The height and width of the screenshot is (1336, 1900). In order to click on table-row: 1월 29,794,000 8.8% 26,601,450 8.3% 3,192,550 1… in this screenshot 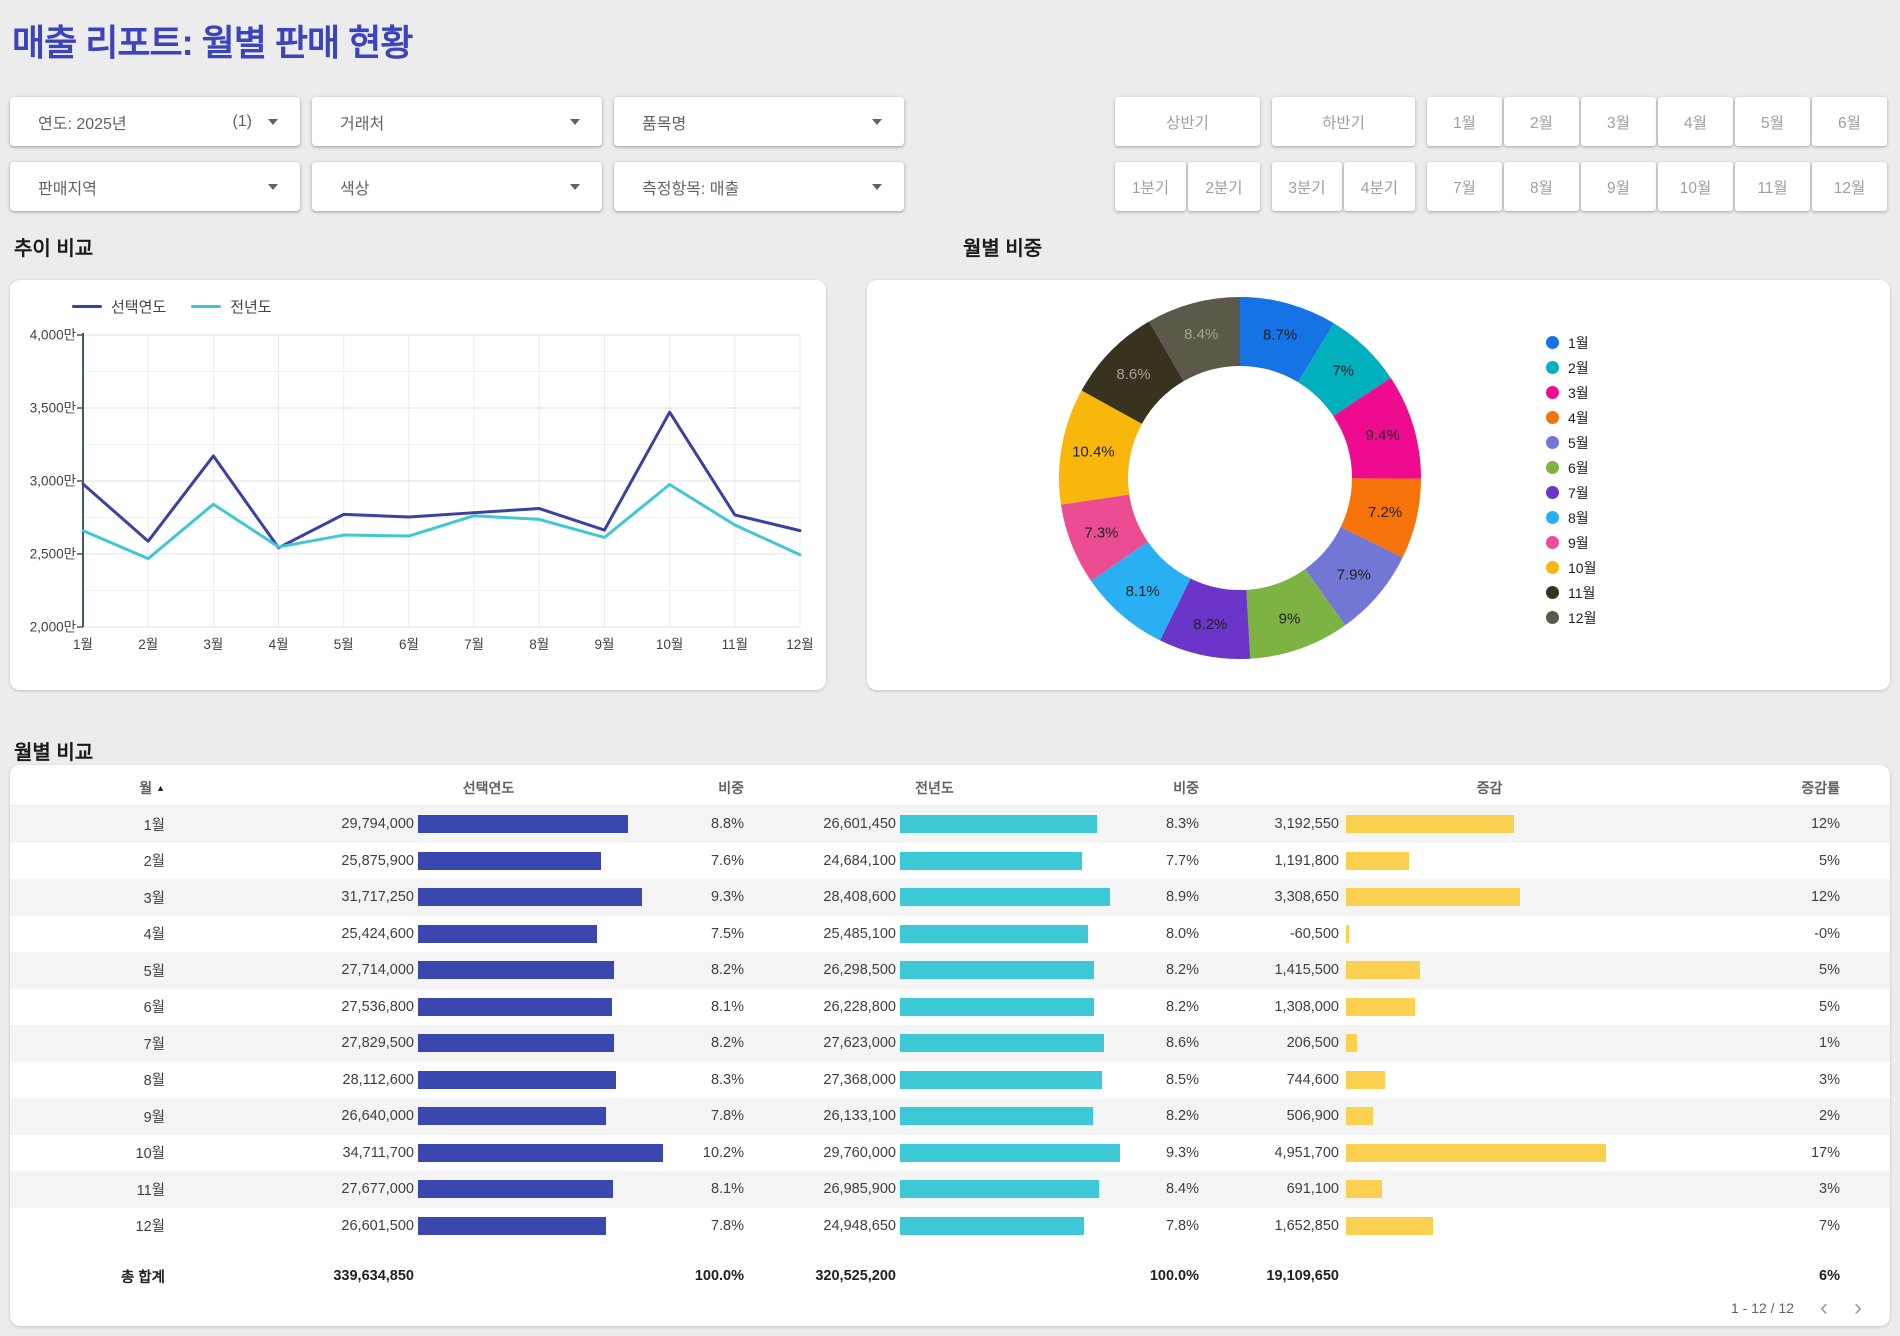, I will do `click(950, 824)`.